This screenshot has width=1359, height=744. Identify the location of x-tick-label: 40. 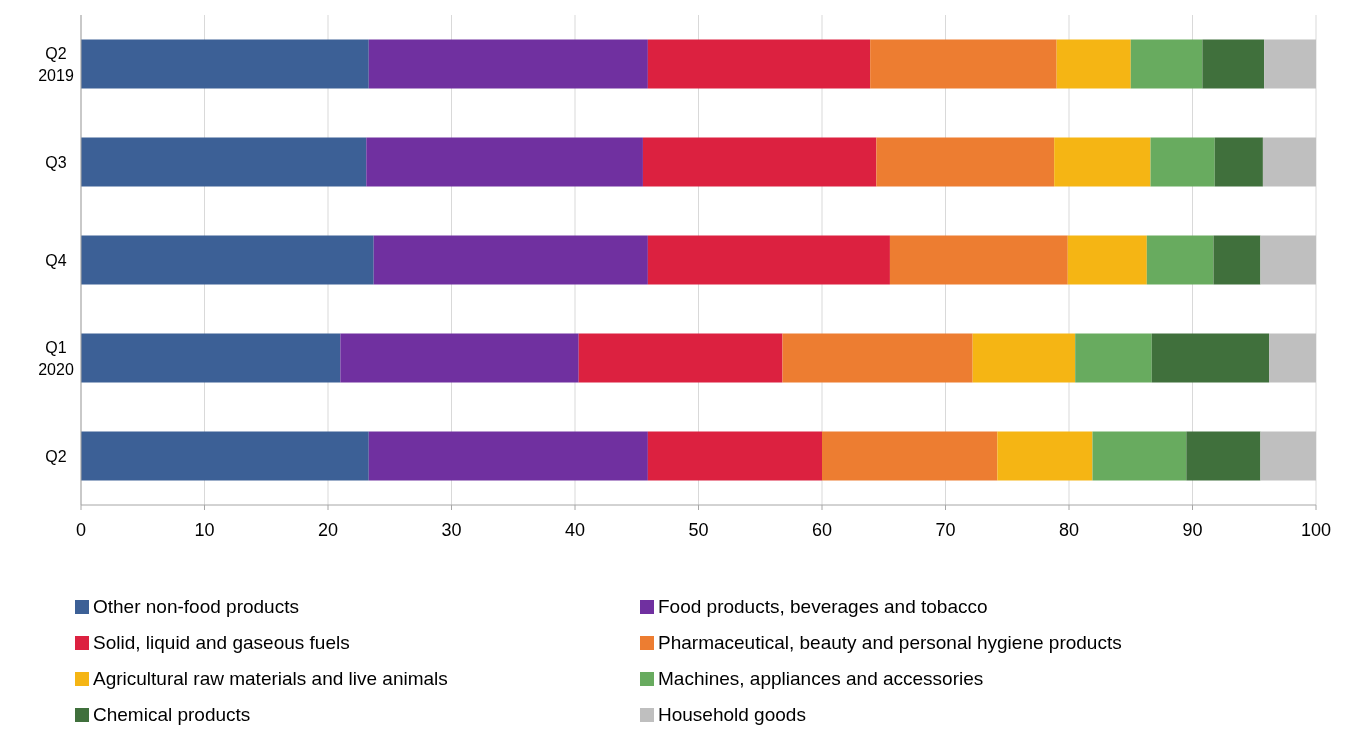
(575, 530).